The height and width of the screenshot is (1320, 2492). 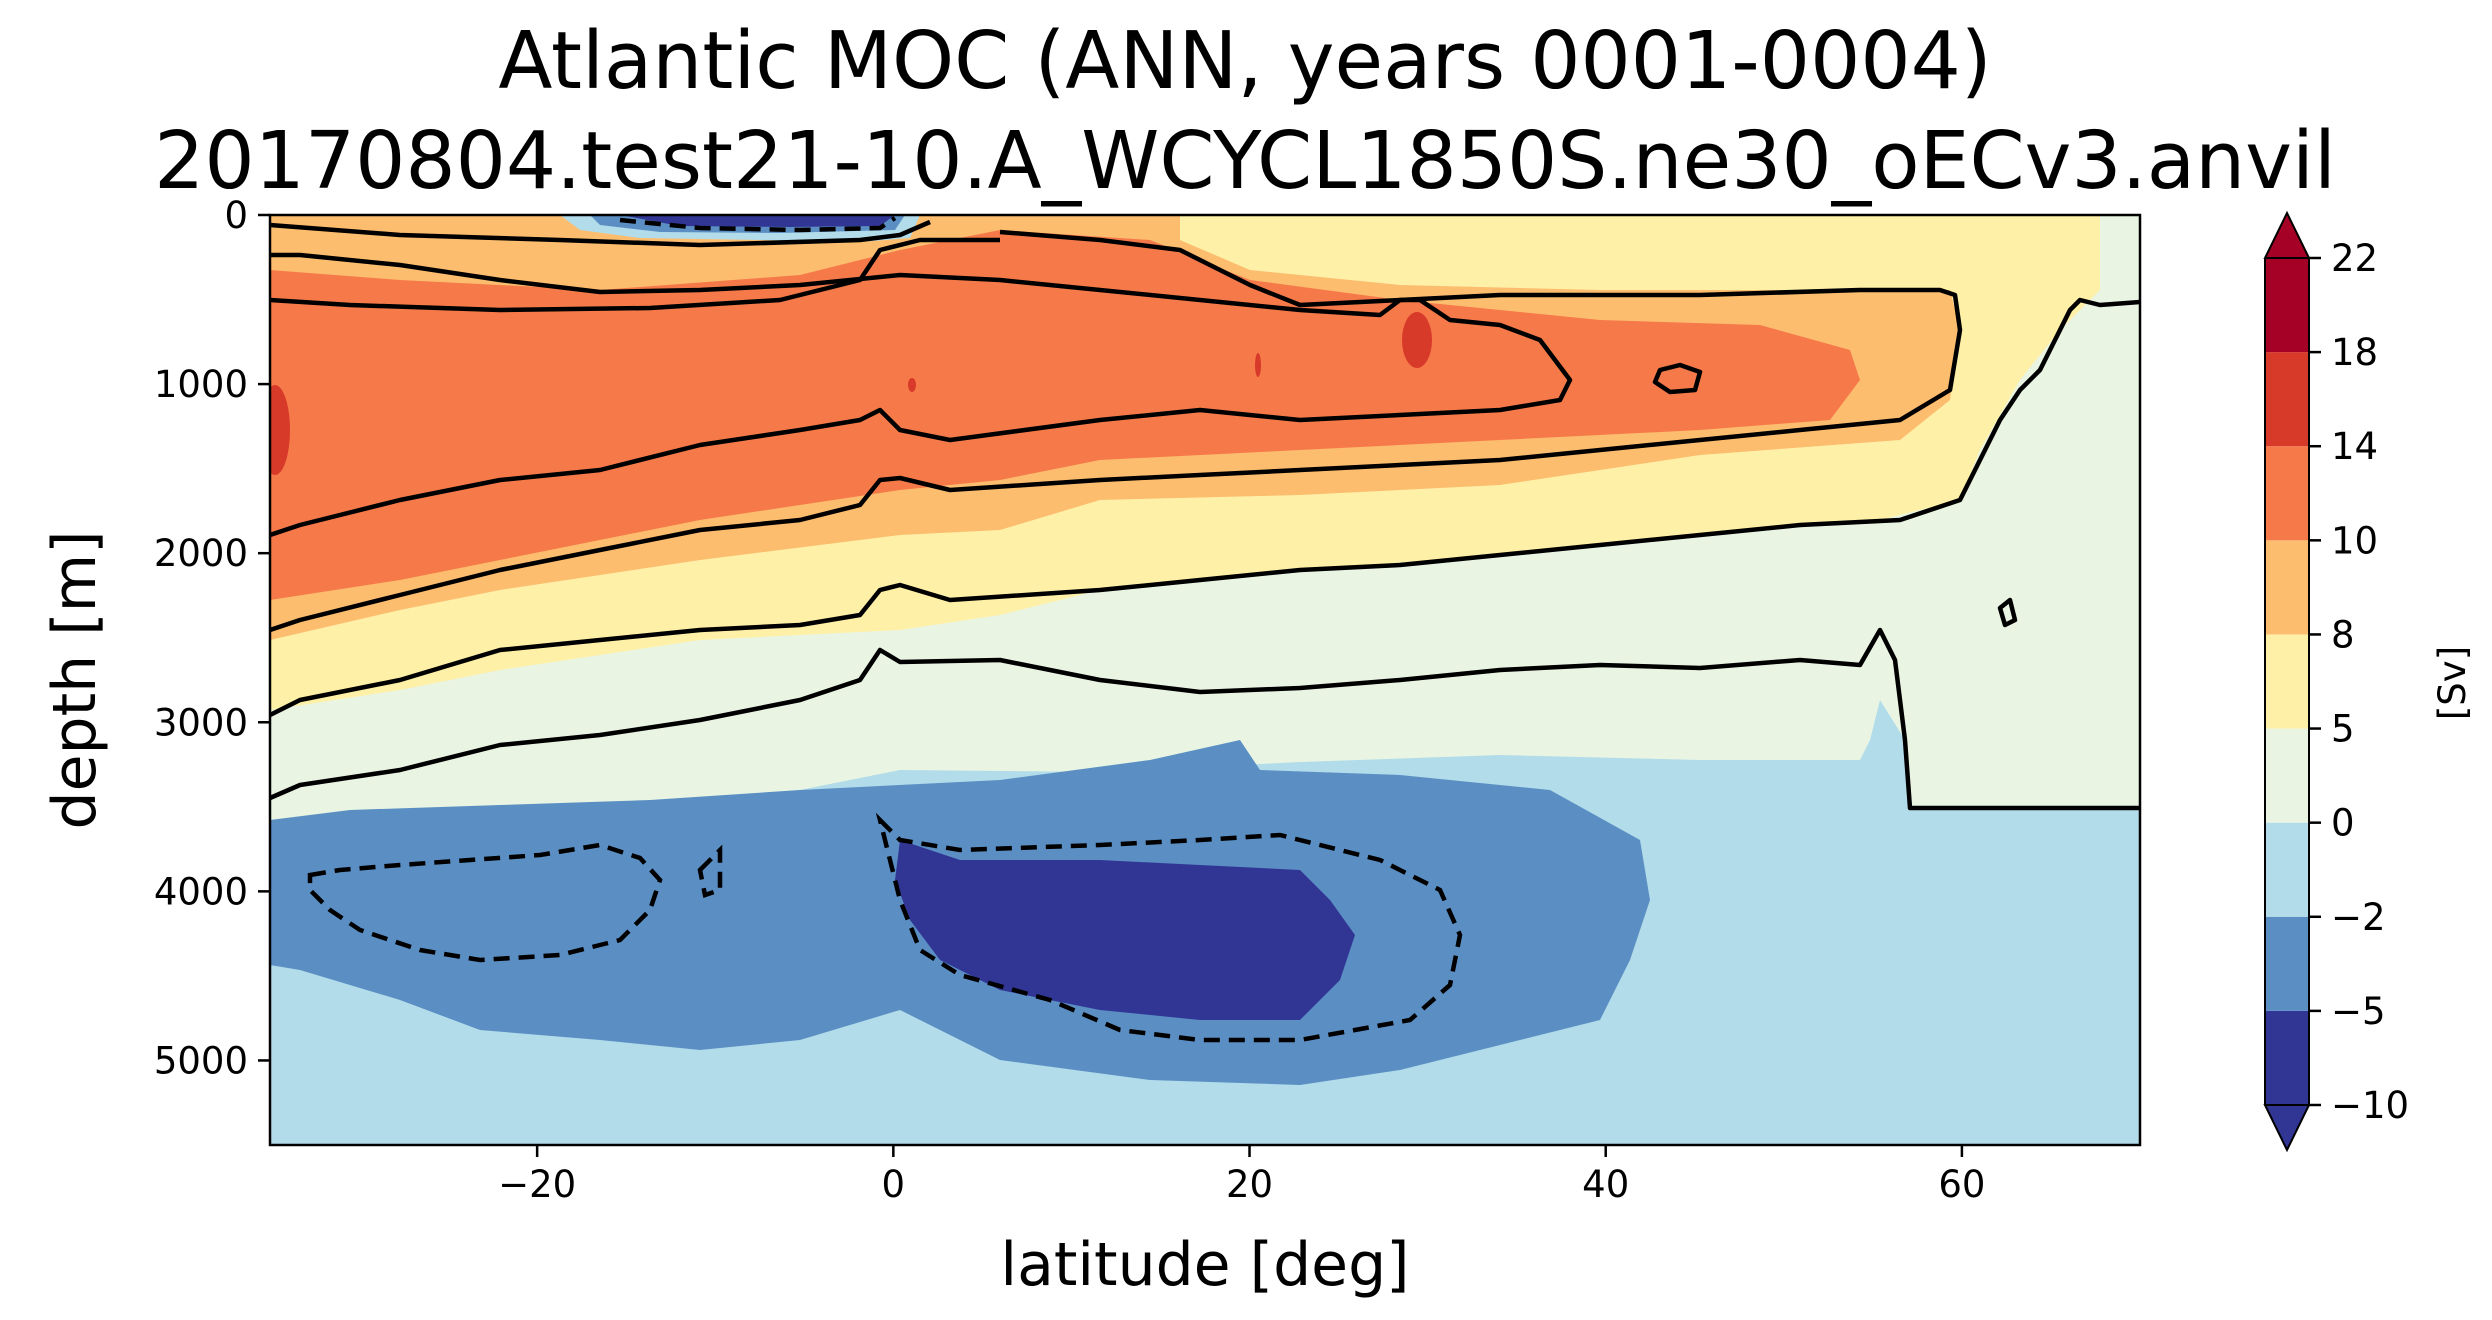 I want to click on colorbar-tick-label: 10, so click(x=2354, y=540).